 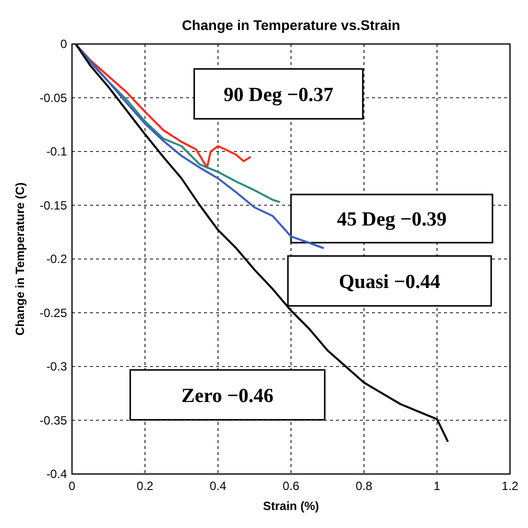 What do you see at coordinates (20, 259) in the screenshot?
I see `y-axis-title: Change in Temperature (C)` at bounding box center [20, 259].